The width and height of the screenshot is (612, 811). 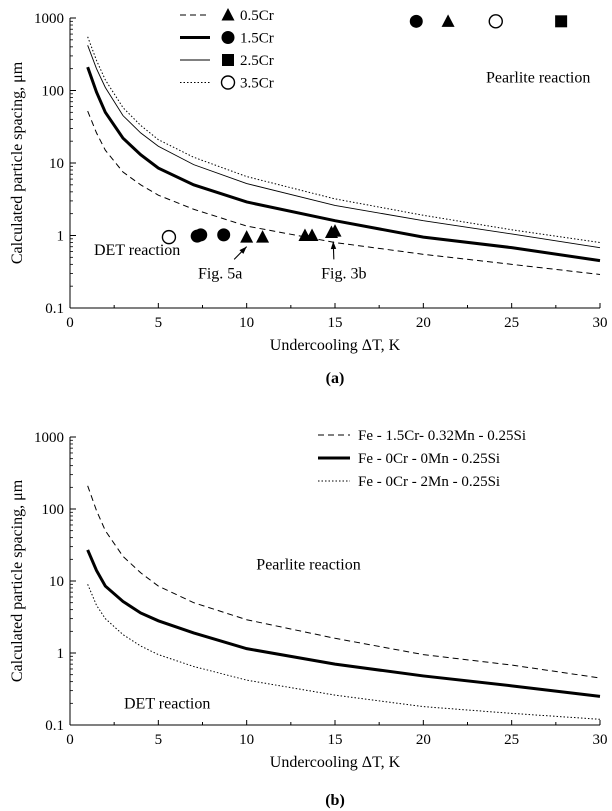 I want to click on legend-label-3: 2.5Cr, so click(x=257, y=61).